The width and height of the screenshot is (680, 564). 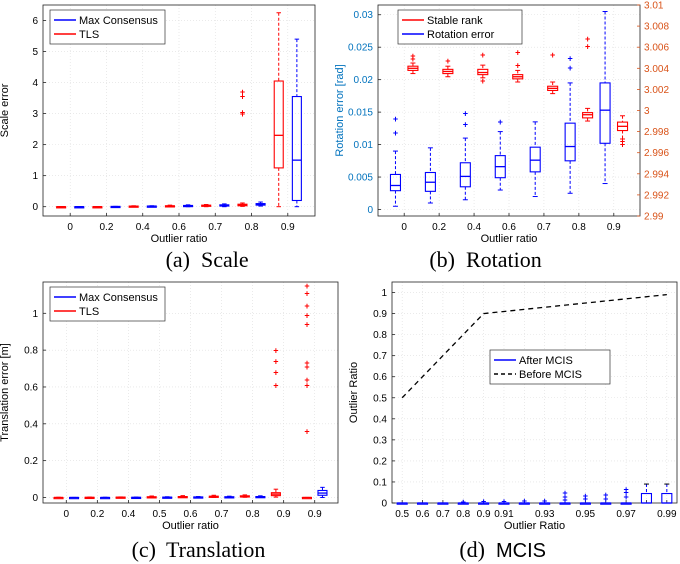 What do you see at coordinates (534, 346) in the screenshot?
I see `before-mcis-line` at bounding box center [534, 346].